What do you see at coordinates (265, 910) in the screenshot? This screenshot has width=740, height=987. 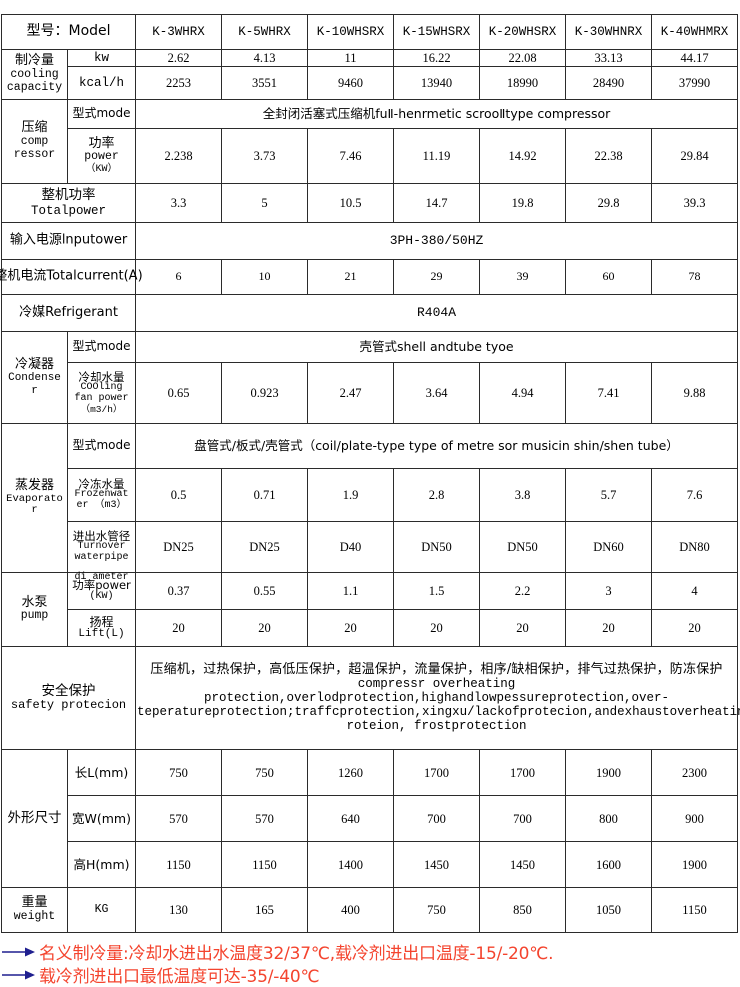 I see `value-cell: 165` at bounding box center [265, 910].